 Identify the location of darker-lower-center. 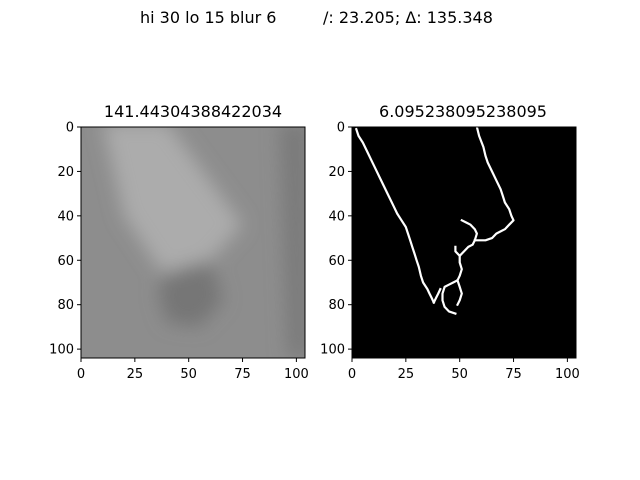
(191, 293).